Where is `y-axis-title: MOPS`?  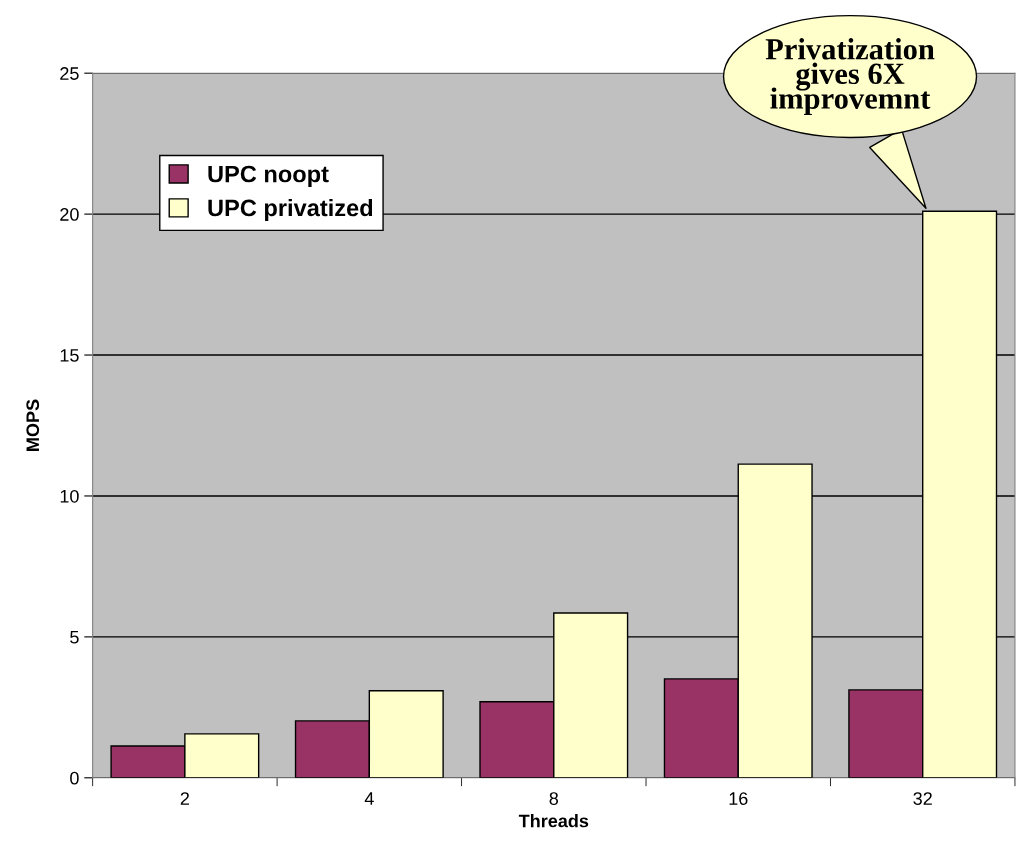 y-axis-title: MOPS is located at coordinates (33, 425).